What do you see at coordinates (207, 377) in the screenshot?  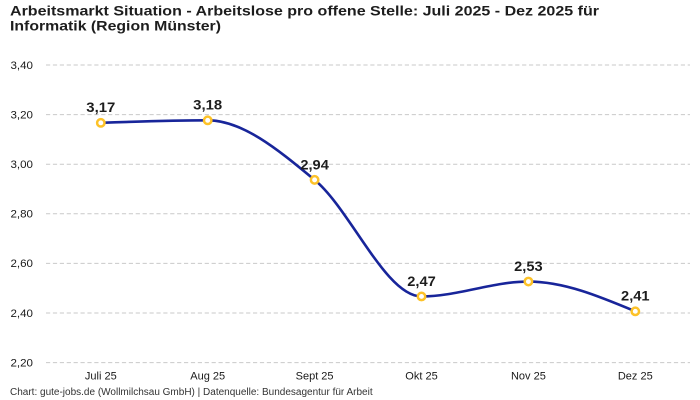 I see `svg-text: Aug 25` at bounding box center [207, 377].